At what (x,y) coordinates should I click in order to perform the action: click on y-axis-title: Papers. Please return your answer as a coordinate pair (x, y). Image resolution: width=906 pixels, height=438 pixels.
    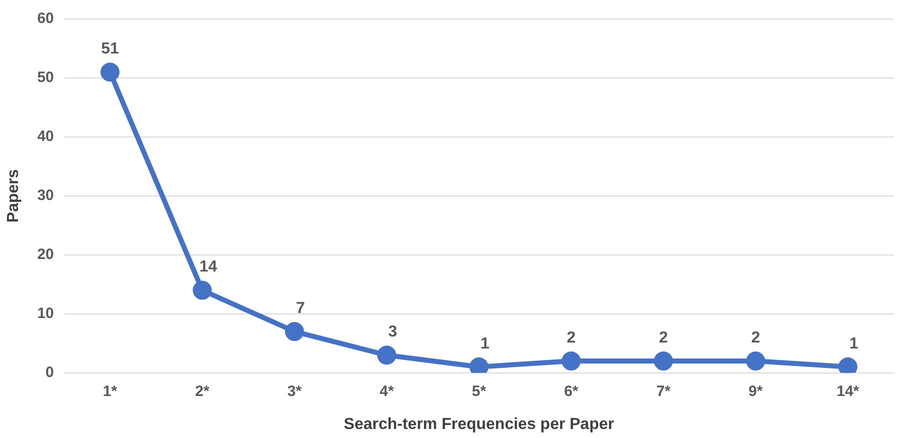
    Looking at the image, I should click on (13, 196).